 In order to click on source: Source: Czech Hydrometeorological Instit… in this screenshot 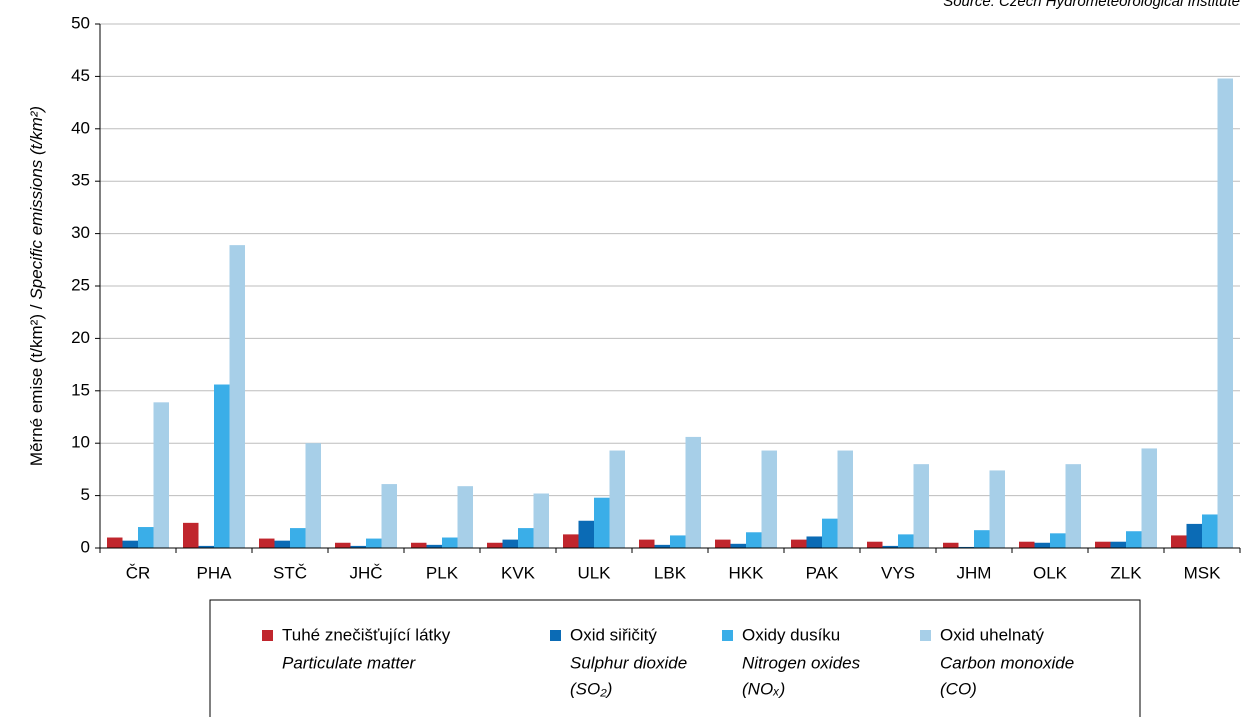, I will do `click(1091, 5)`.